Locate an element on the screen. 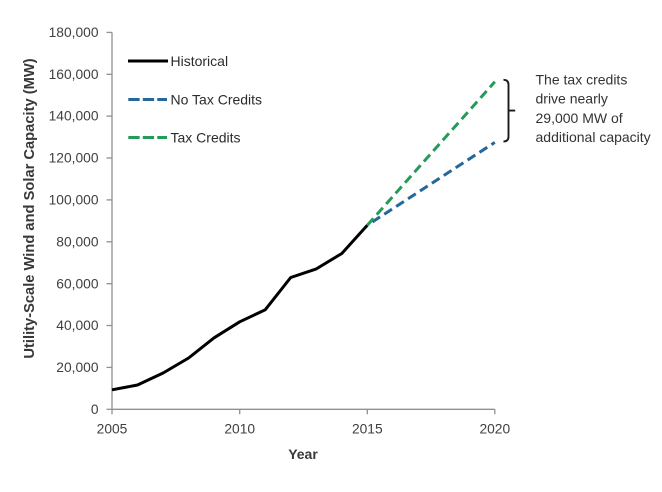  svg-text: 60,000 is located at coordinates (77, 283).